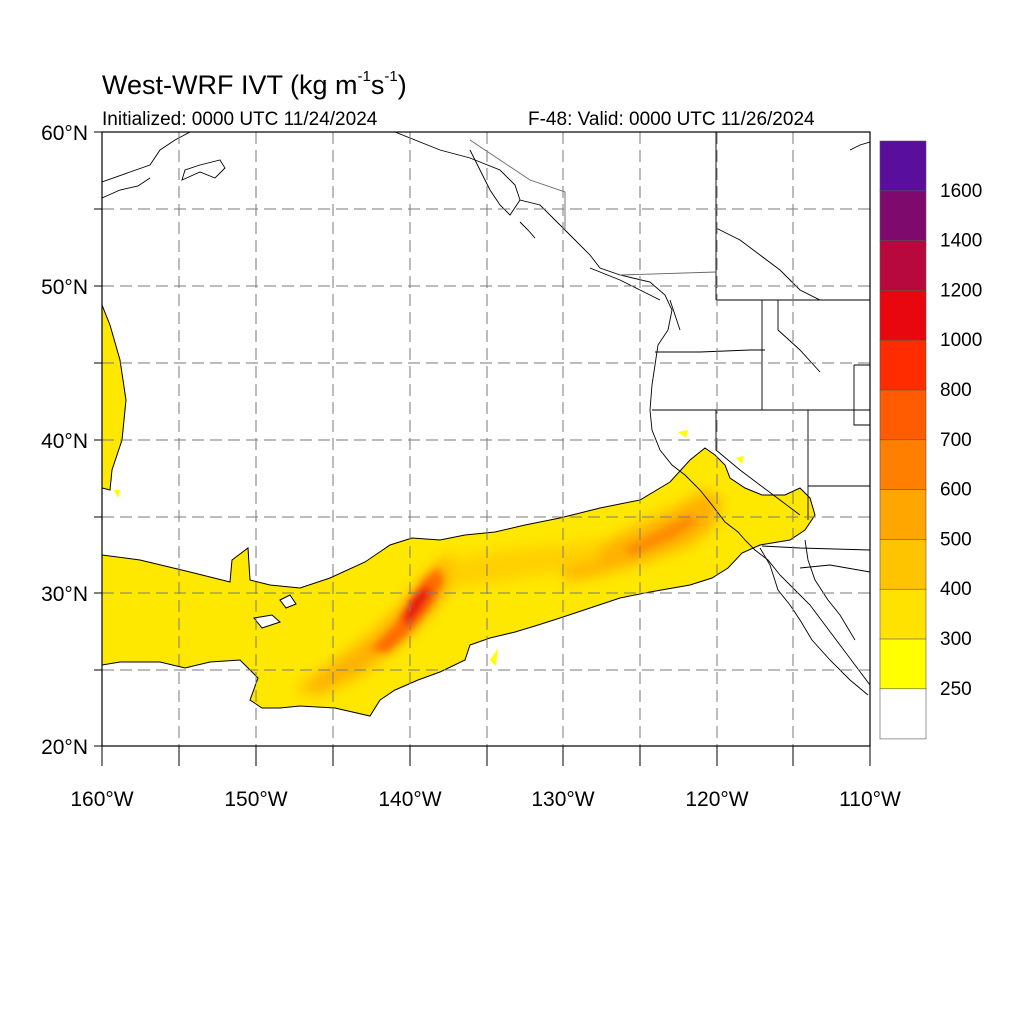  Describe the element at coordinates (101, 799) in the screenshot. I see `lon-label-160w: 160°W` at that location.